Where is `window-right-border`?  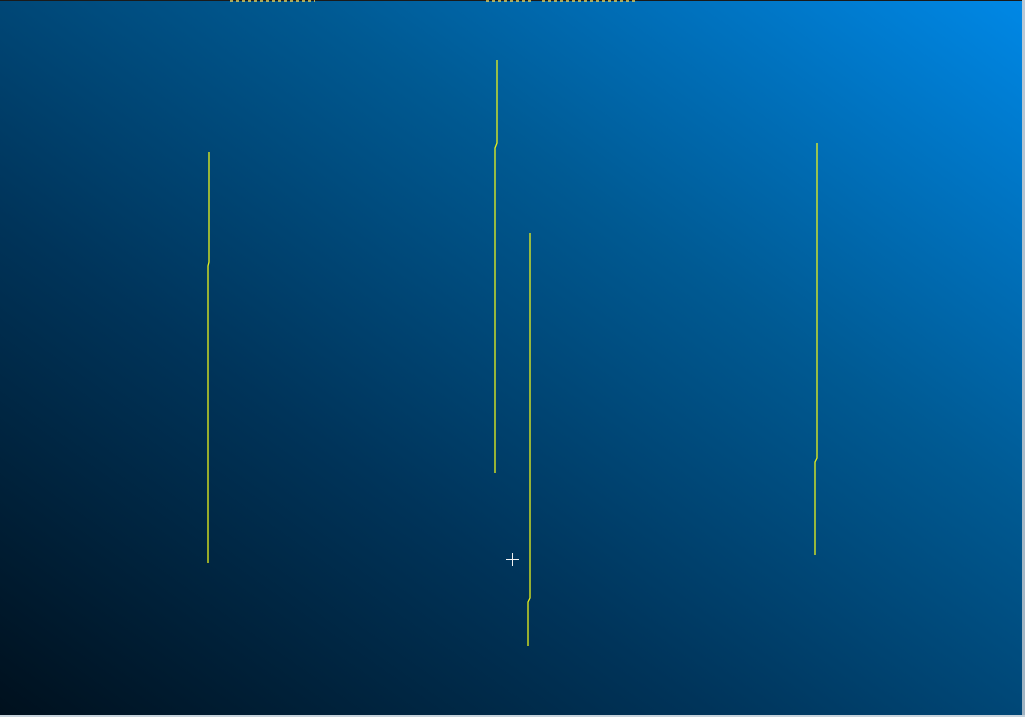 window-right-border is located at coordinates (1023, 358).